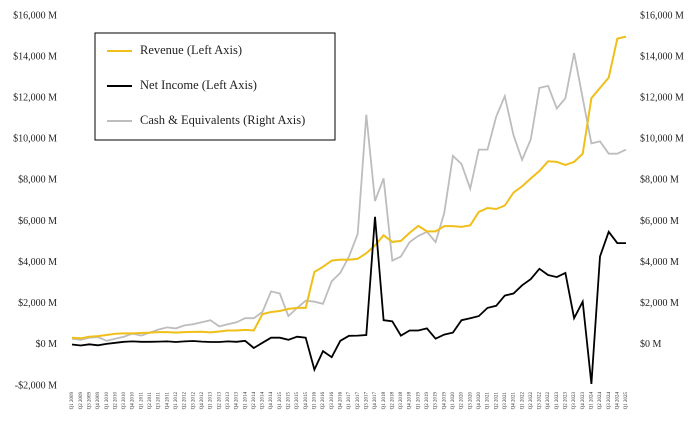  What do you see at coordinates (37, 221) in the screenshot?
I see `y-tick-label: $6,000 M` at bounding box center [37, 221].